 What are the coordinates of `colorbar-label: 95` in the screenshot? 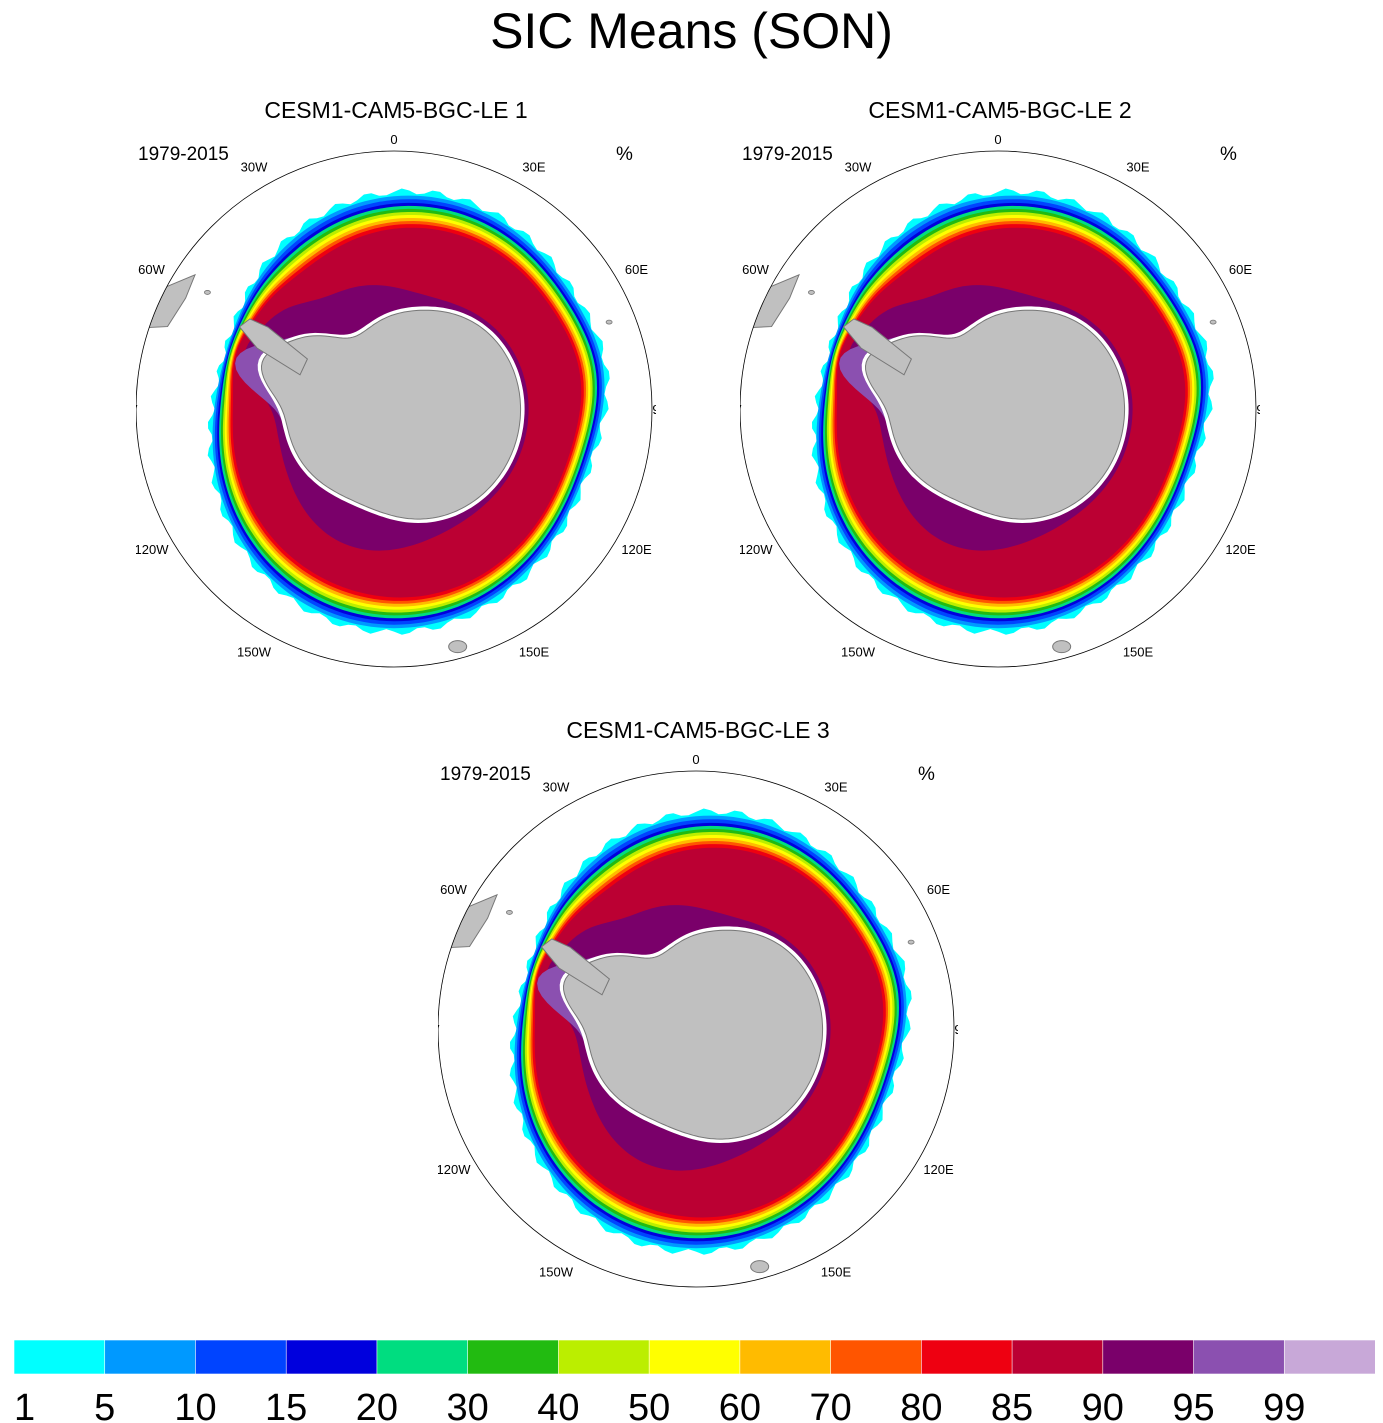 It's located at (1193, 1405).